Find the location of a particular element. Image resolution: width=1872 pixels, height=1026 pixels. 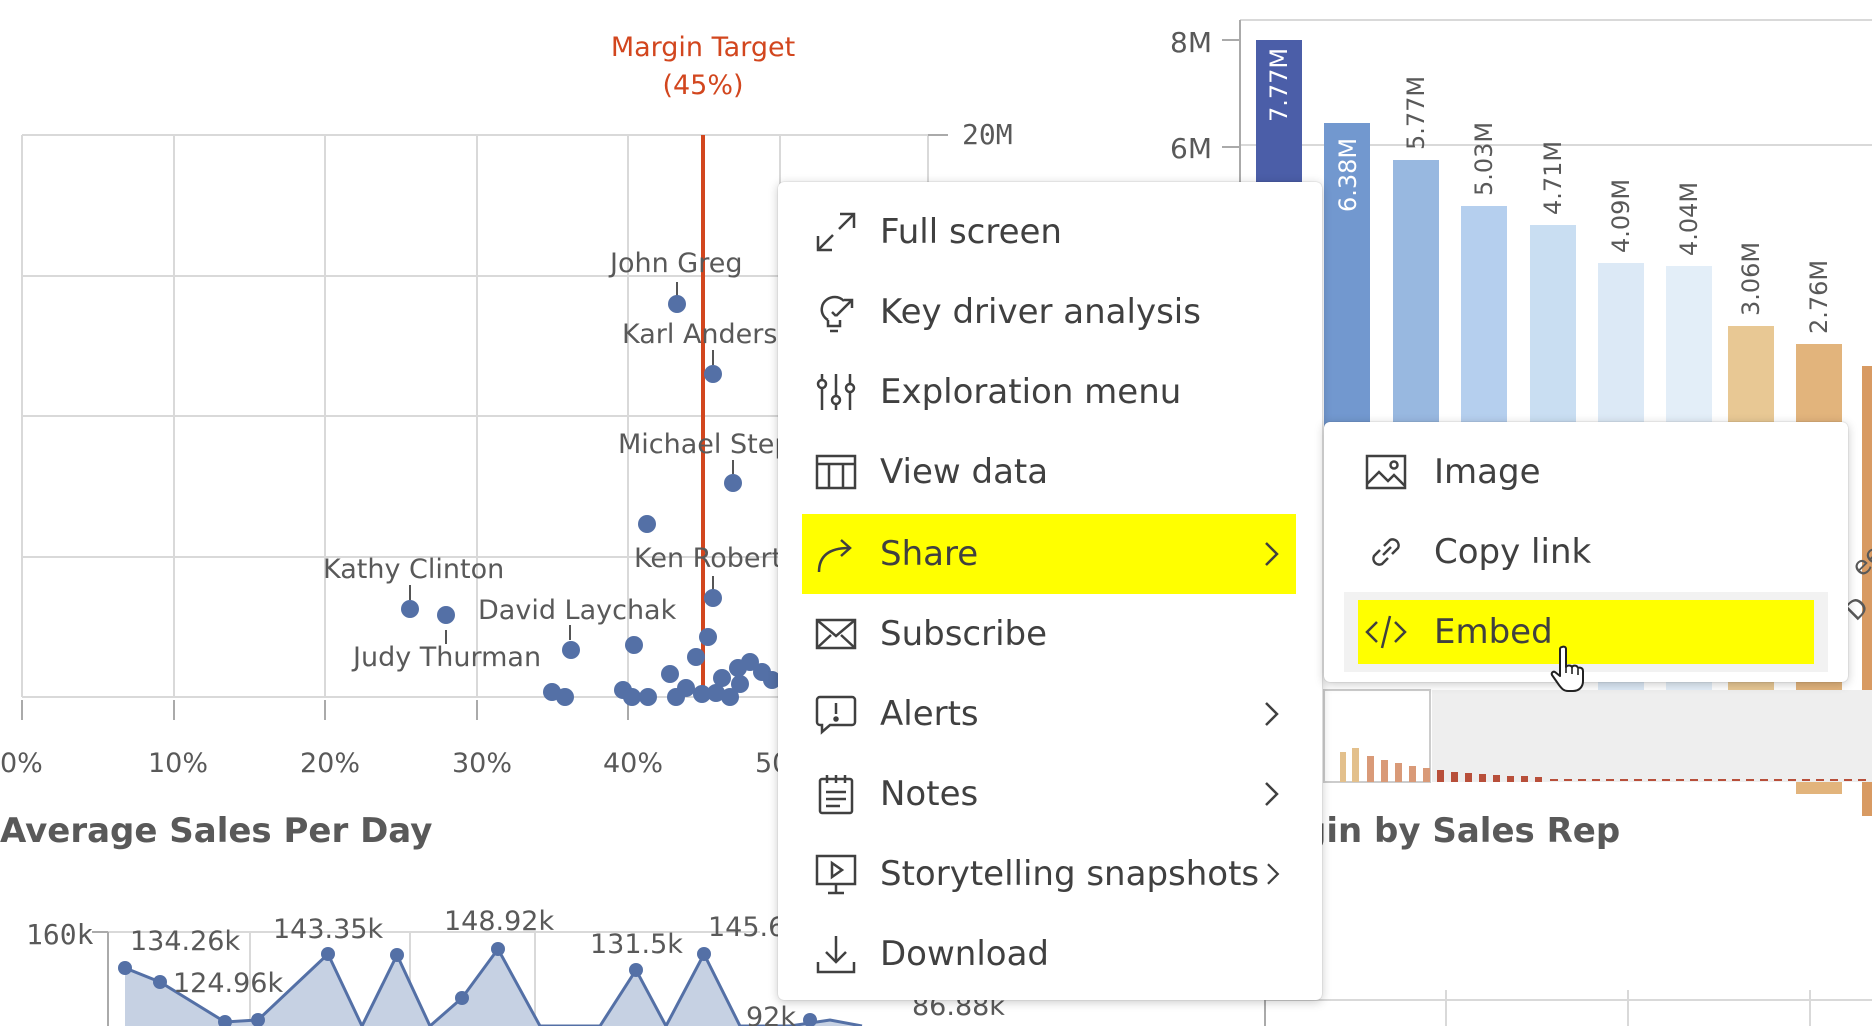

menu-item-label: Key driver analysis is located at coordinates (1040, 312).